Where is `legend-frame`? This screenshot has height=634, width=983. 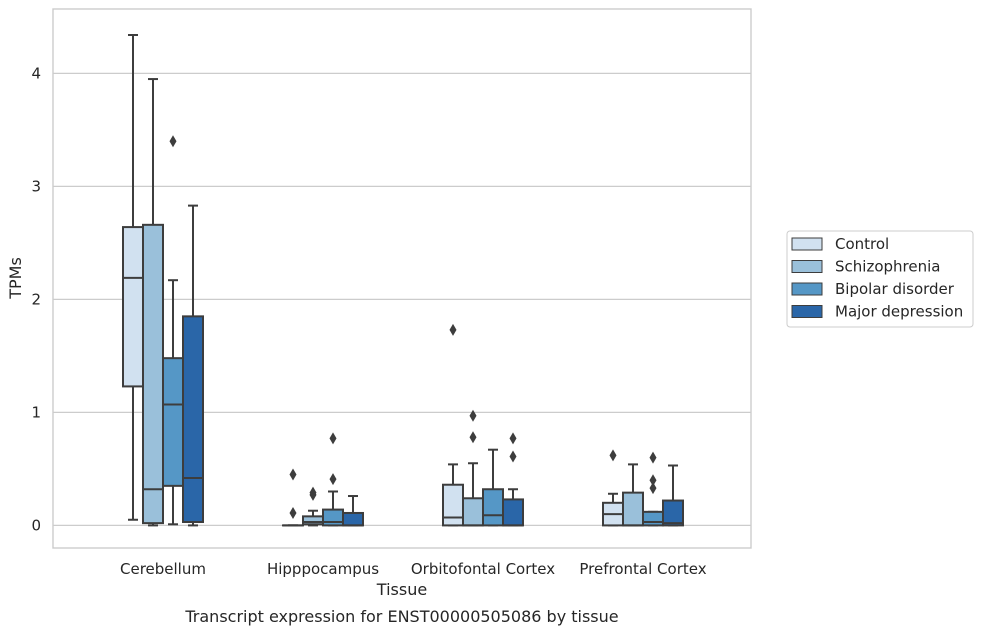
legend-frame is located at coordinates (880, 279).